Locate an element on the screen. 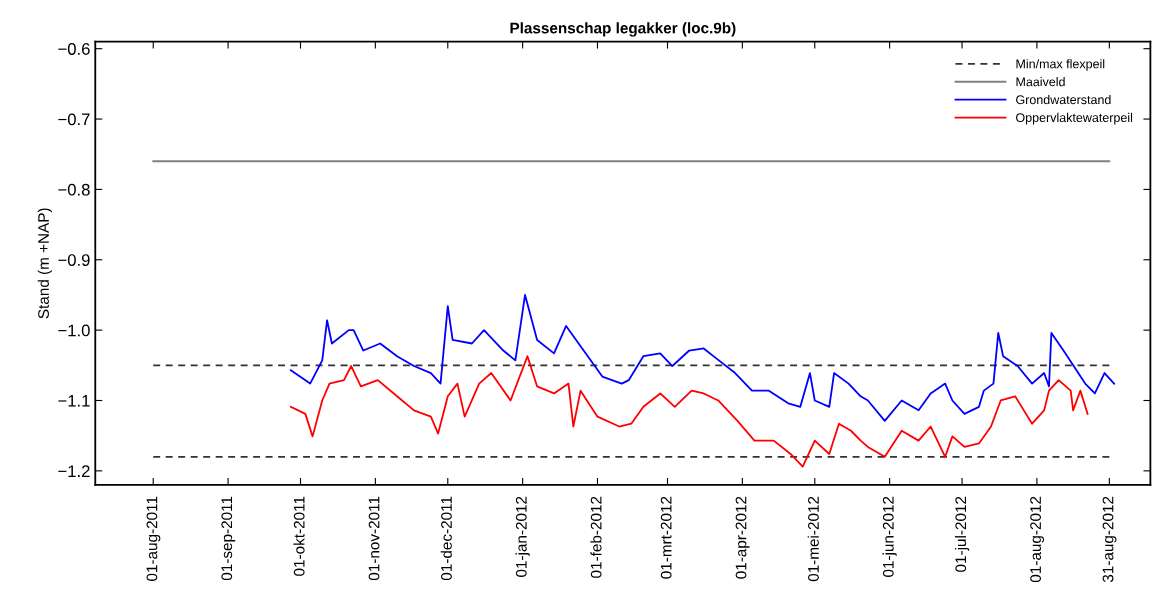 The height and width of the screenshot is (595, 1162). x-tick-label: 01-apr-2012 is located at coordinates (742, 537).